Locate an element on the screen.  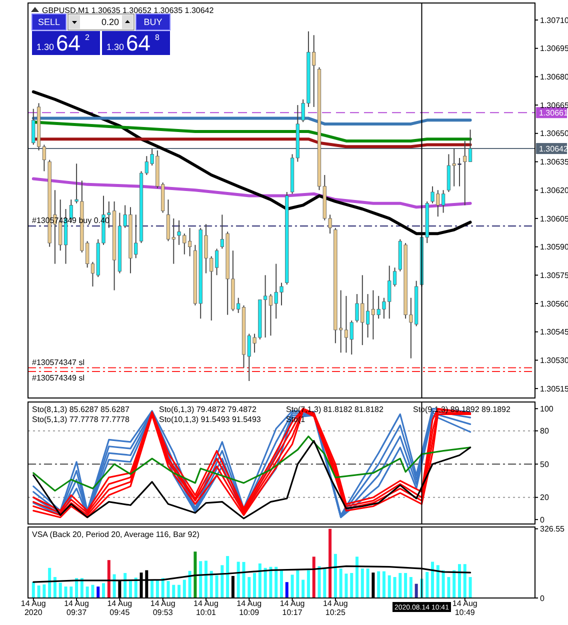
annotation: VSA (Back 20, Period 20, Average 116, Bar 92) is located at coordinates (116, 534).